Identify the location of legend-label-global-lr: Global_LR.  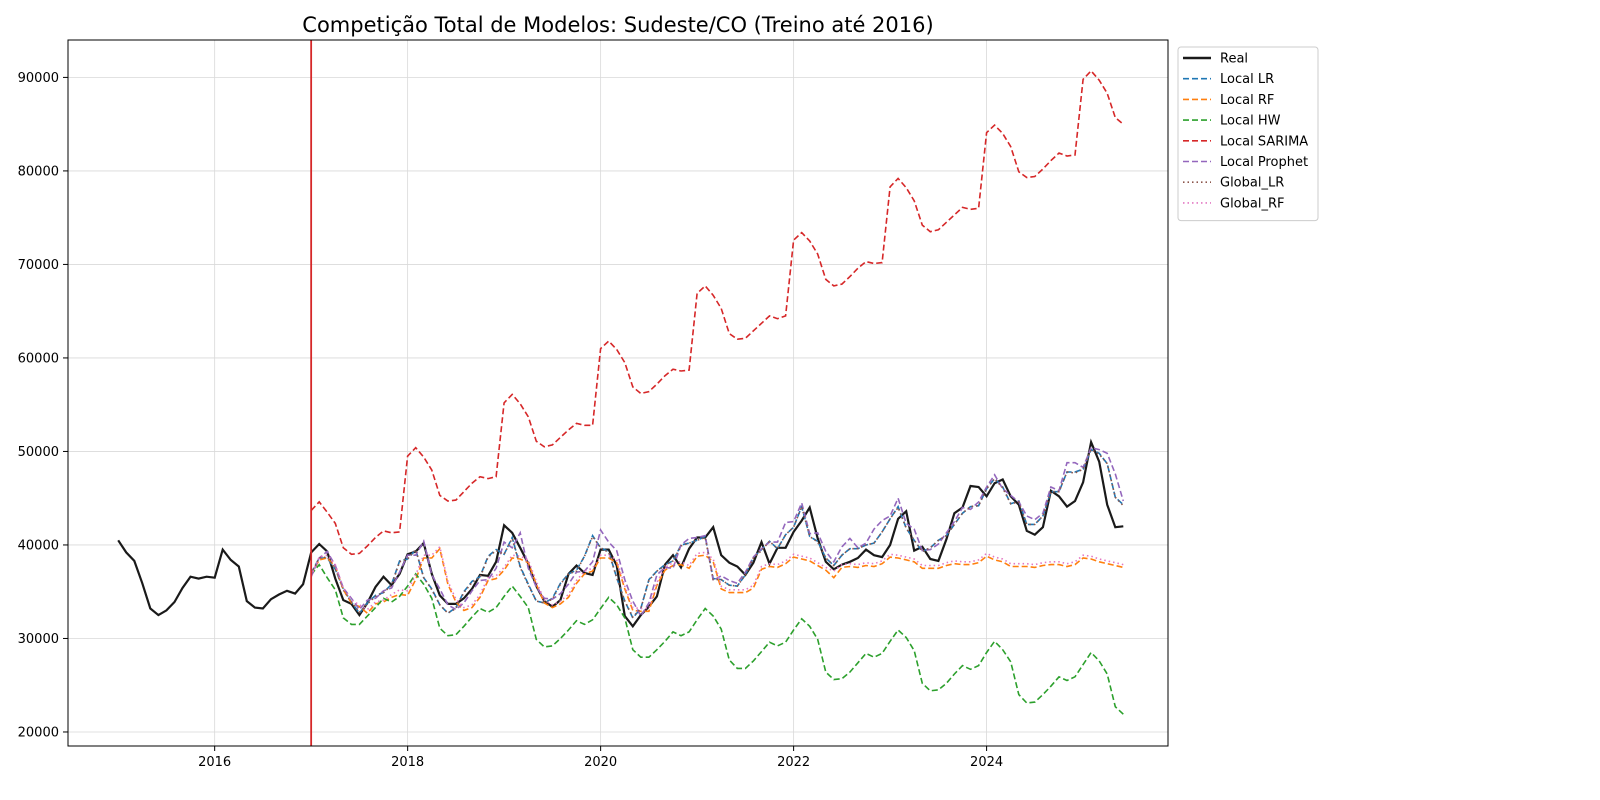
(1252, 183).